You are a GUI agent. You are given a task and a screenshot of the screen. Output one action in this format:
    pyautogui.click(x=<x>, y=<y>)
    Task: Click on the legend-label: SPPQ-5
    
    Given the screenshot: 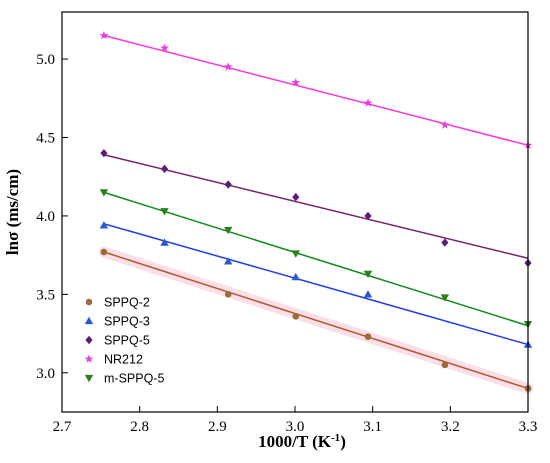 What is the action you would take?
    pyautogui.click(x=127, y=341)
    